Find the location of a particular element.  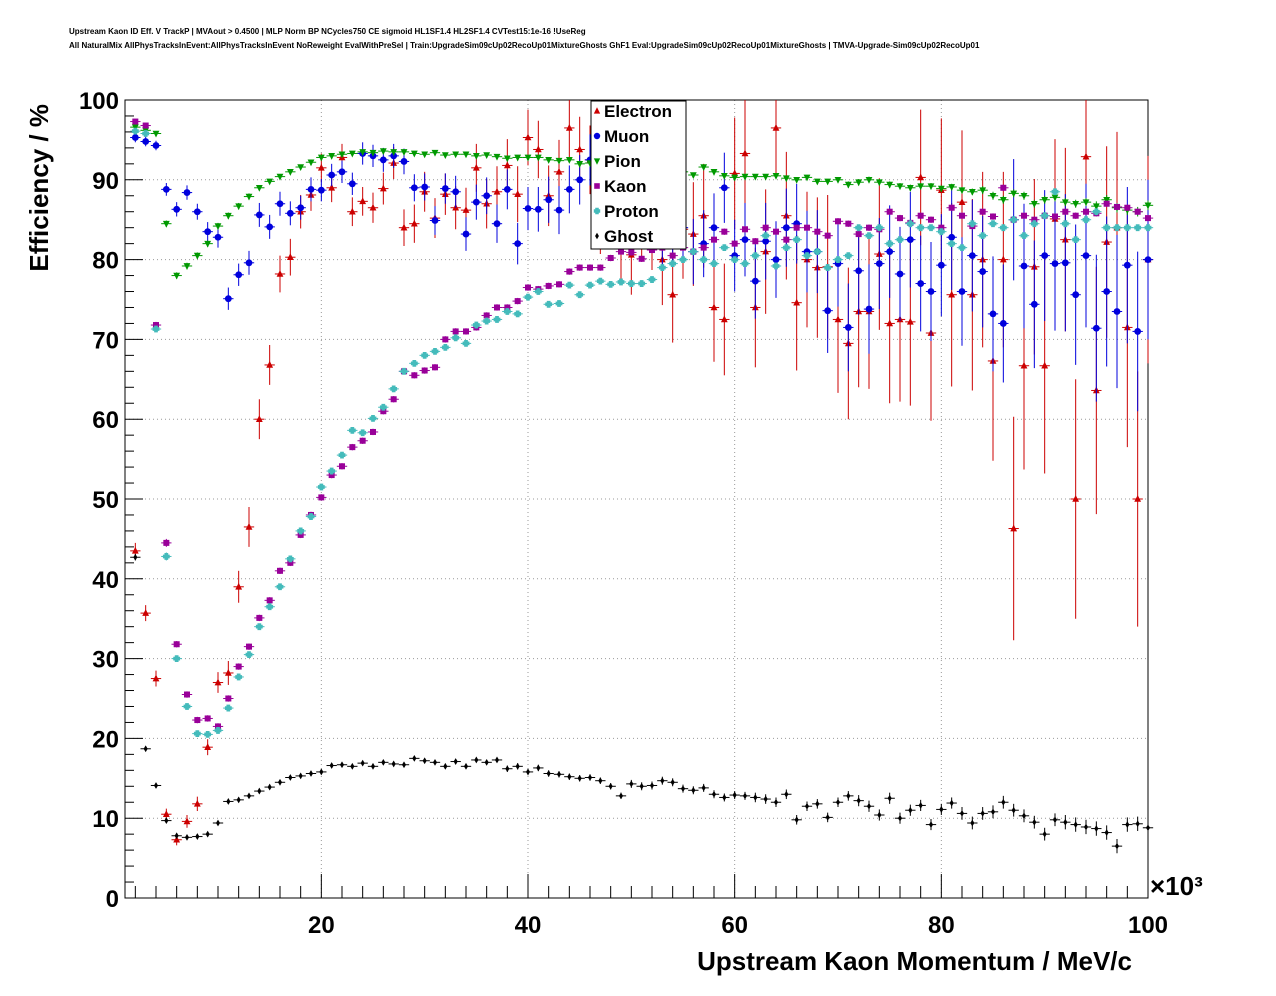

y-axis-label: Efficiency / % is located at coordinates (39, 188).